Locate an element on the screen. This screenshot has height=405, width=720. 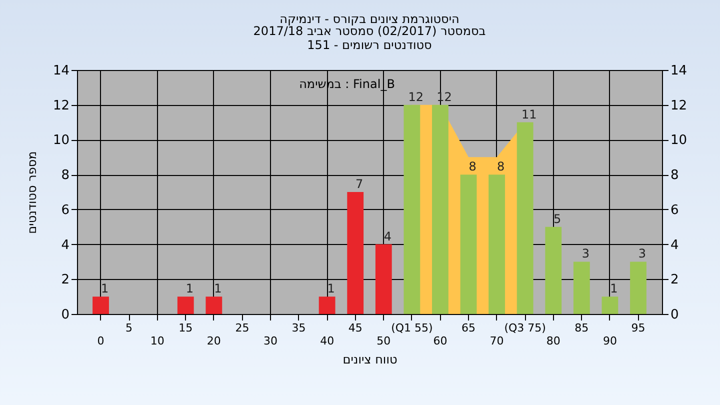
y2-tick-label: 10 is located at coordinates (679, 140).